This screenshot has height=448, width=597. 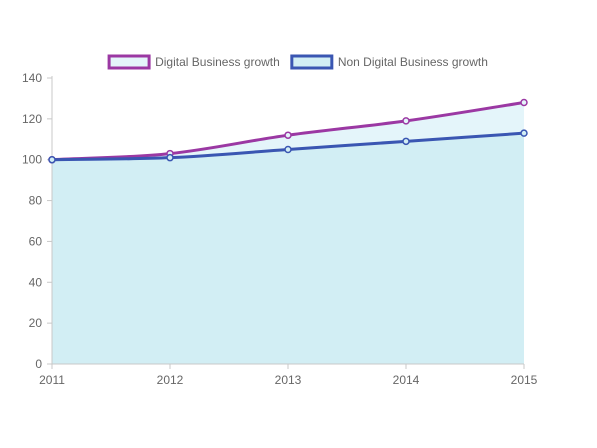 I want to click on y-tick-label: 140, so click(x=32, y=78).